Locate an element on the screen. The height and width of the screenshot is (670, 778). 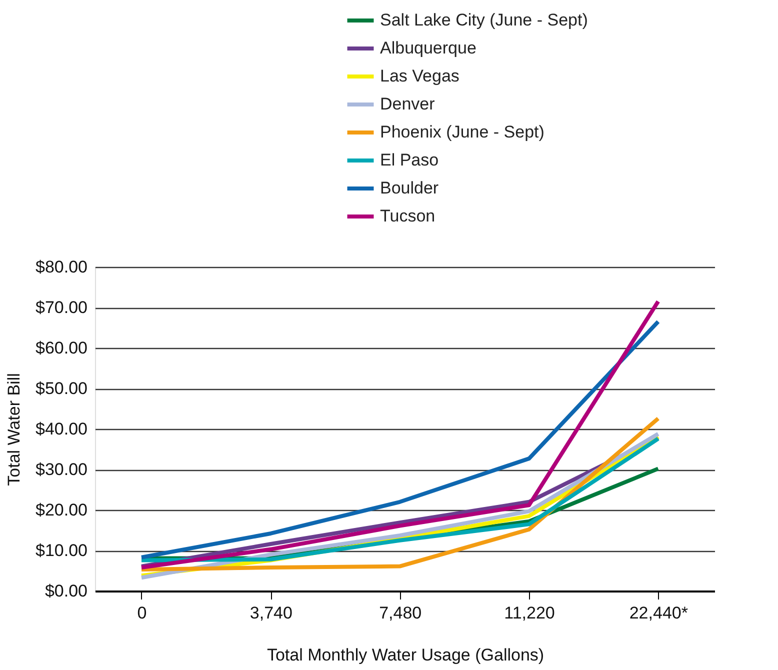
x-axis-title: Total Monthly Water Usage (Gallons) is located at coordinates (405, 655).